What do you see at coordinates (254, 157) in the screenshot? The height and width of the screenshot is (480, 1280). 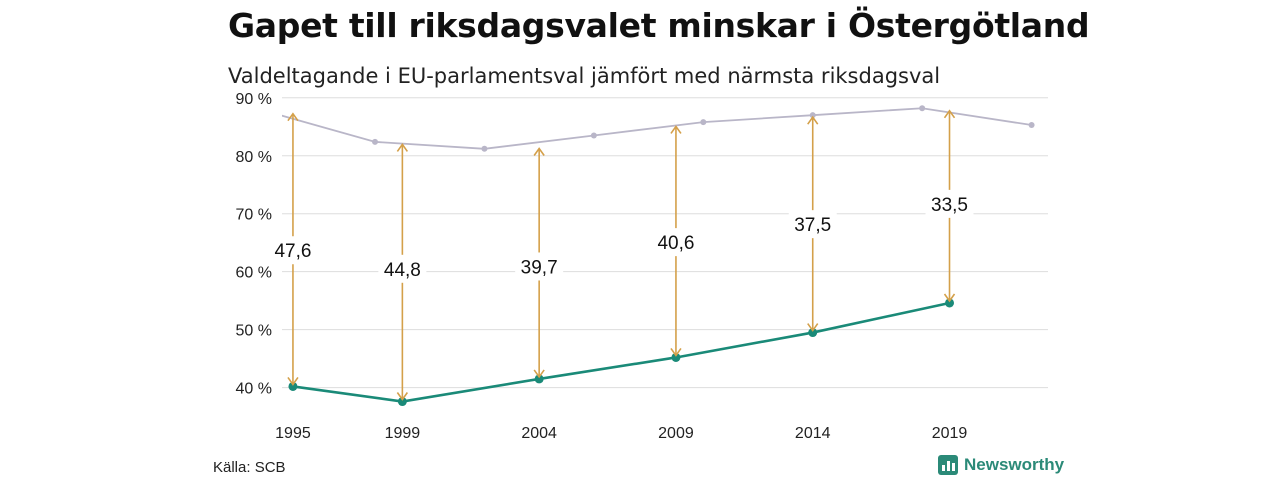 I see `y-tick-label: 80 %` at bounding box center [254, 157].